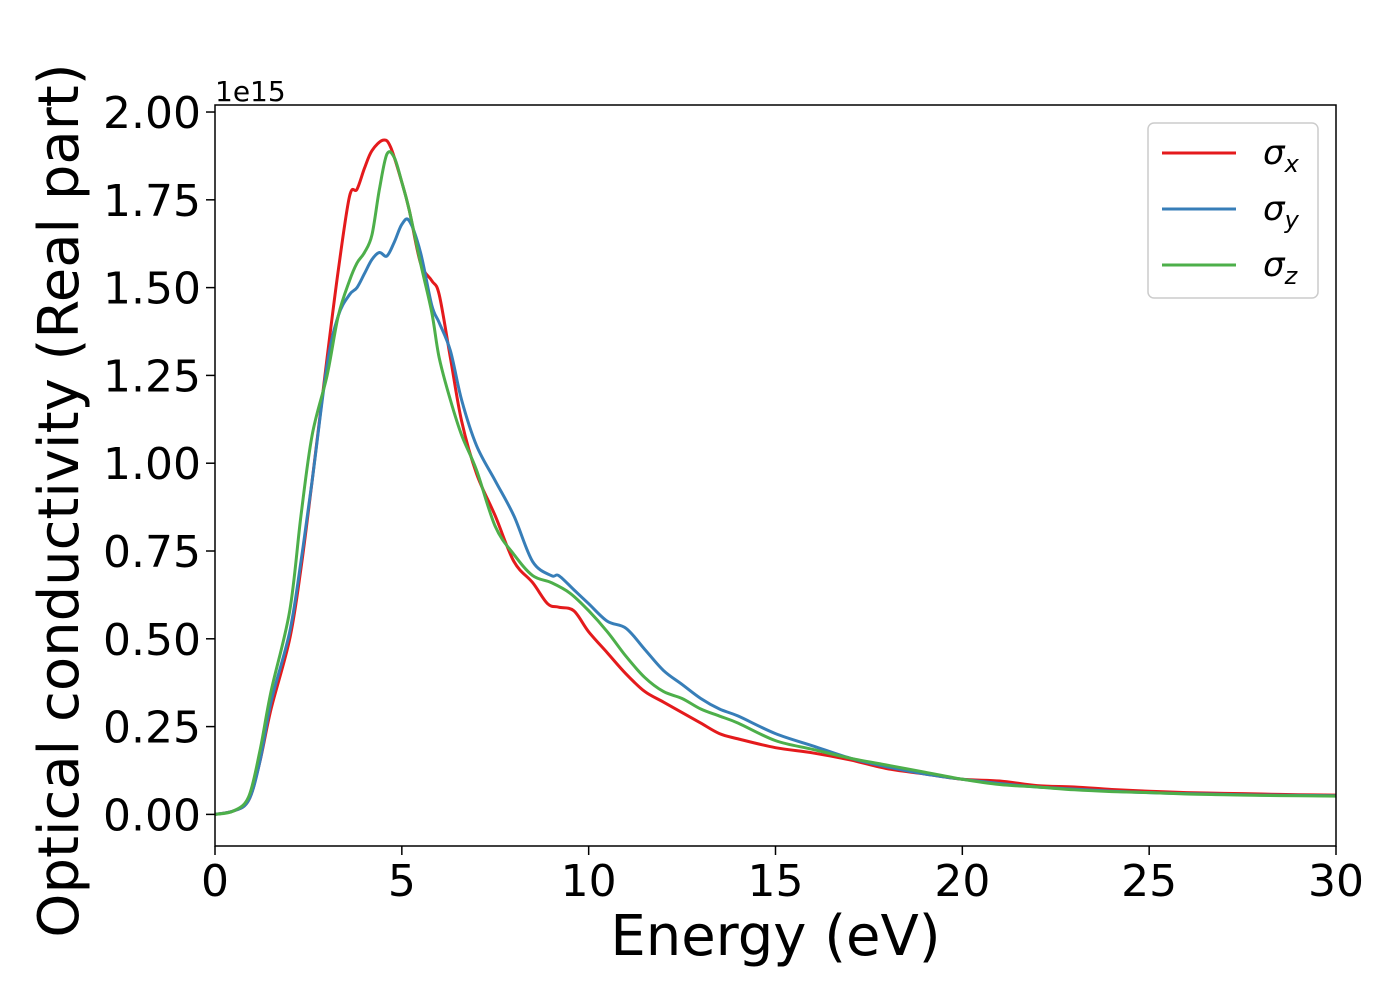  I want to click on y-tick-label: 1.75, so click(152, 201).